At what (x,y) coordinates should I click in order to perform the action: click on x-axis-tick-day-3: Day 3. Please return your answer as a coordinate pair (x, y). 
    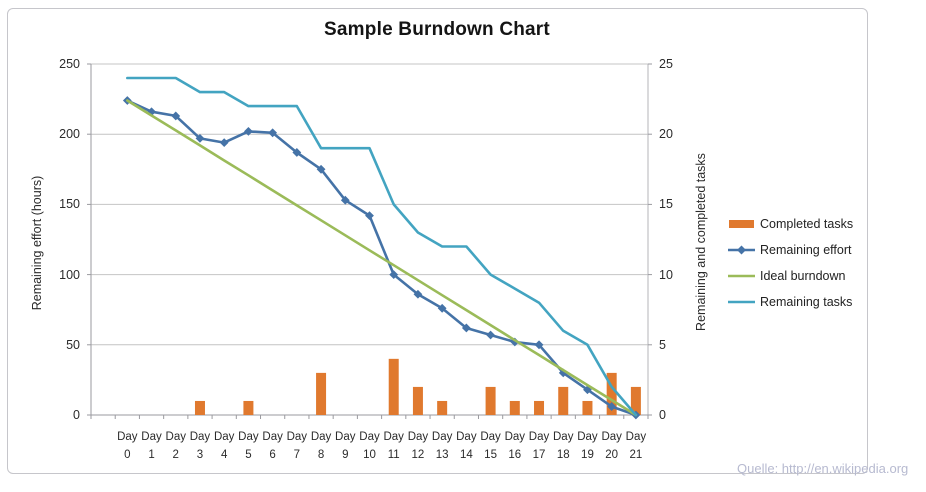
    Looking at the image, I should click on (200, 446).